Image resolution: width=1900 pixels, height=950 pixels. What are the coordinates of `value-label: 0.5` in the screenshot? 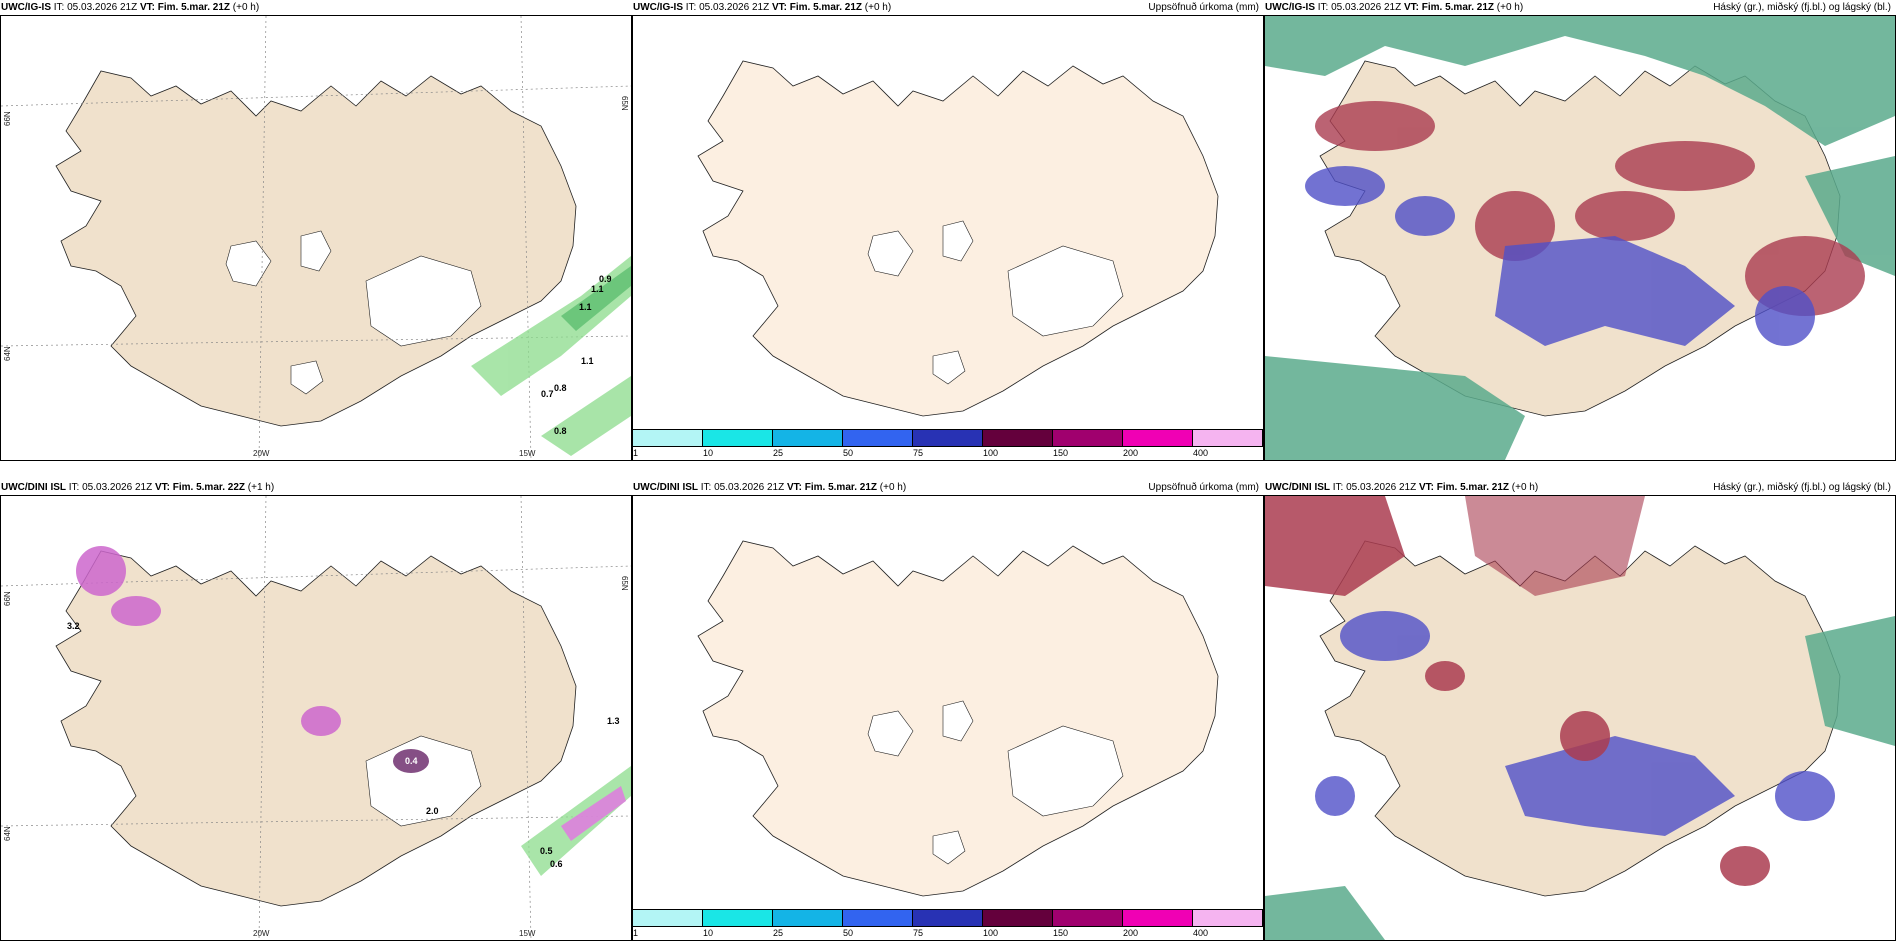 It's located at (546, 851).